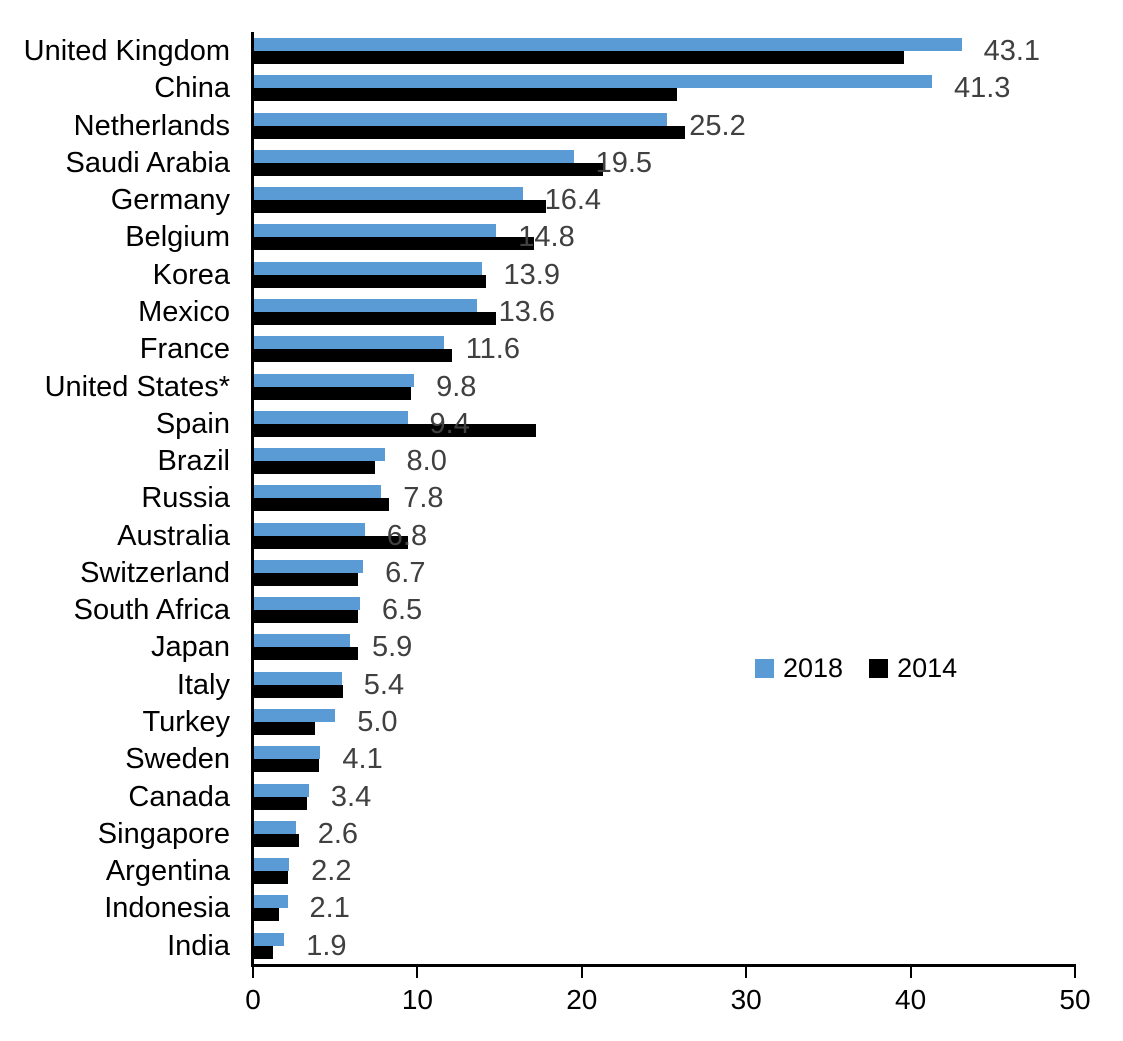 Image resolution: width=1123 pixels, height=1041 pixels. Describe the element at coordinates (151, 125) in the screenshot. I see `category-label: Netherlands` at that location.